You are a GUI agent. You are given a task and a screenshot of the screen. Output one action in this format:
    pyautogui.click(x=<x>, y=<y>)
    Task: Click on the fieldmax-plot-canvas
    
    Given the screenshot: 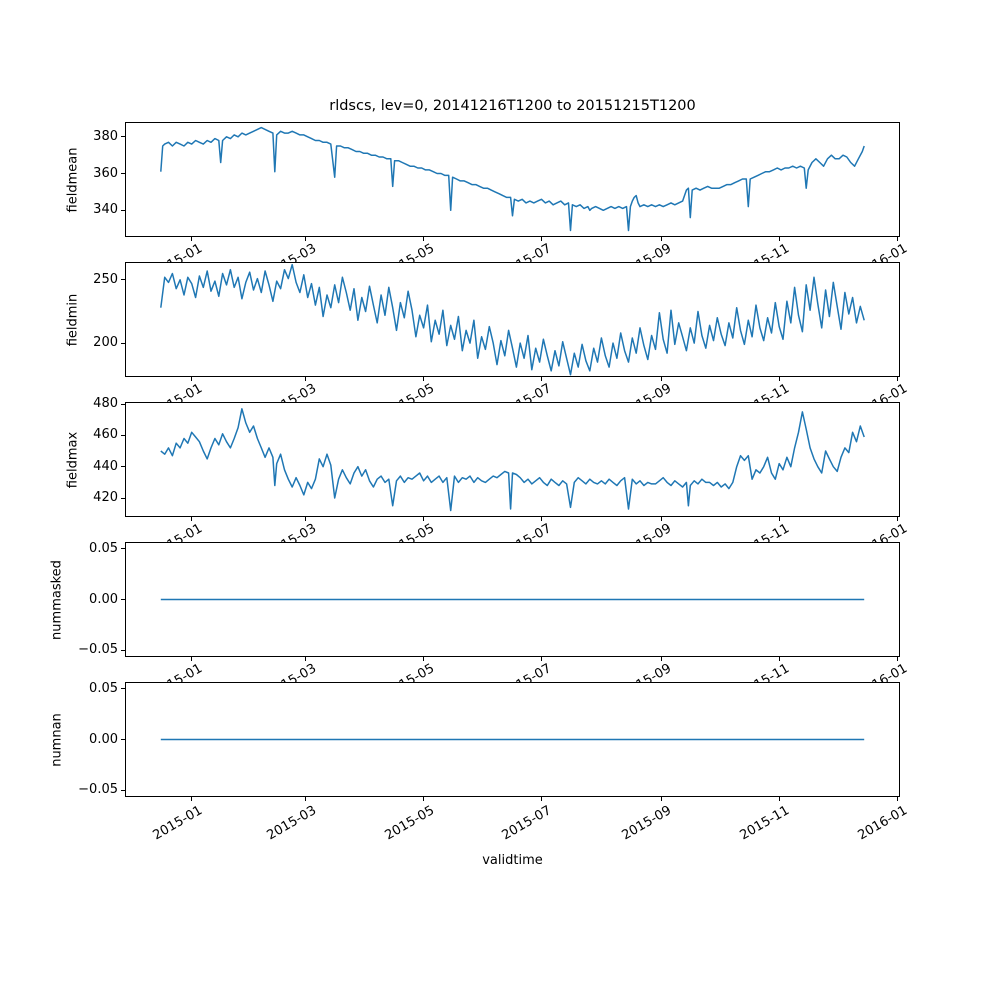 What is the action you would take?
    pyautogui.click(x=512, y=460)
    